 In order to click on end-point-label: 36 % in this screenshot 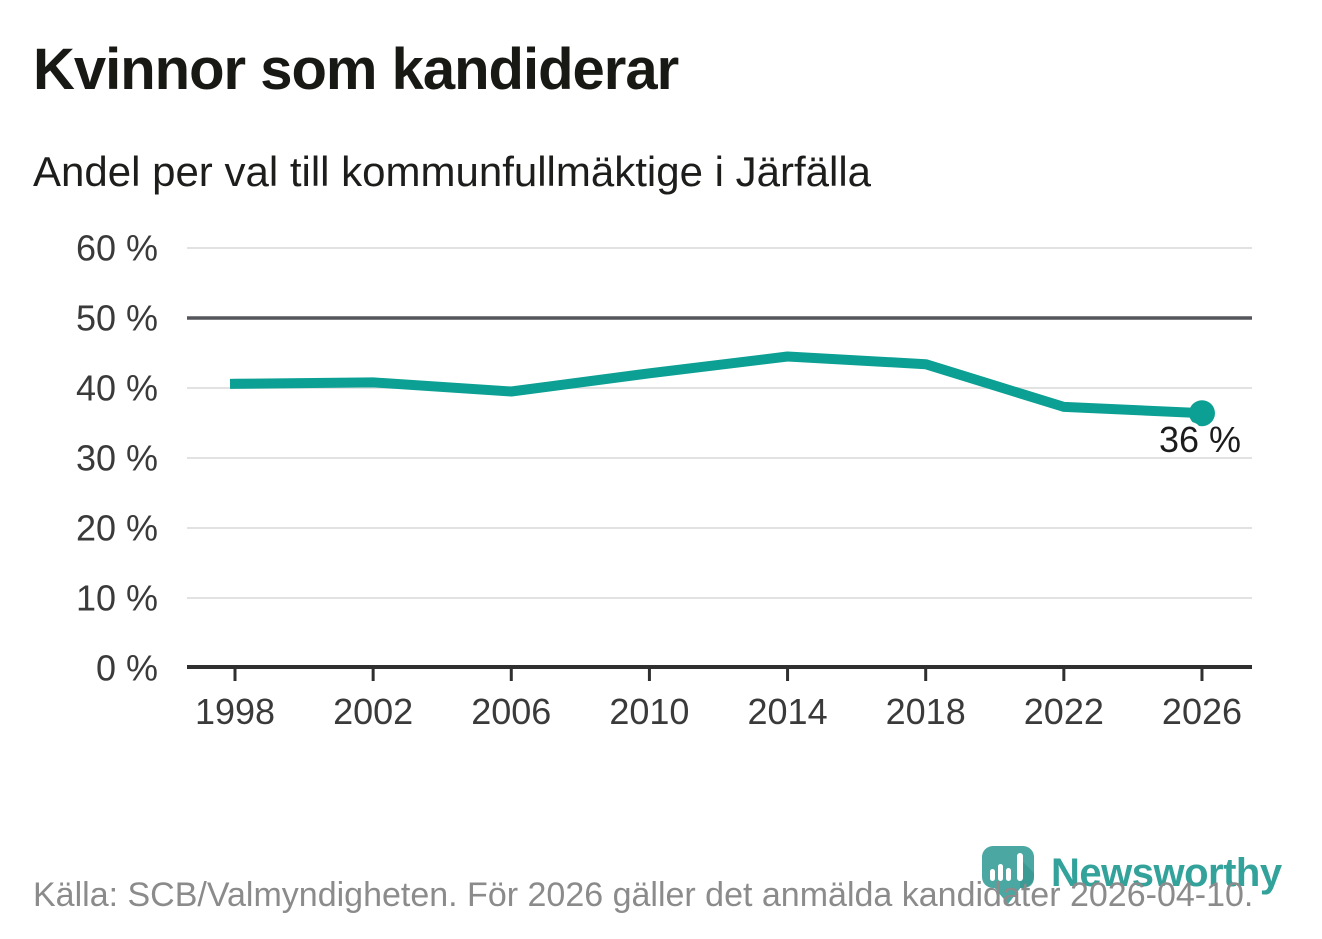, I will do `click(1200, 439)`.